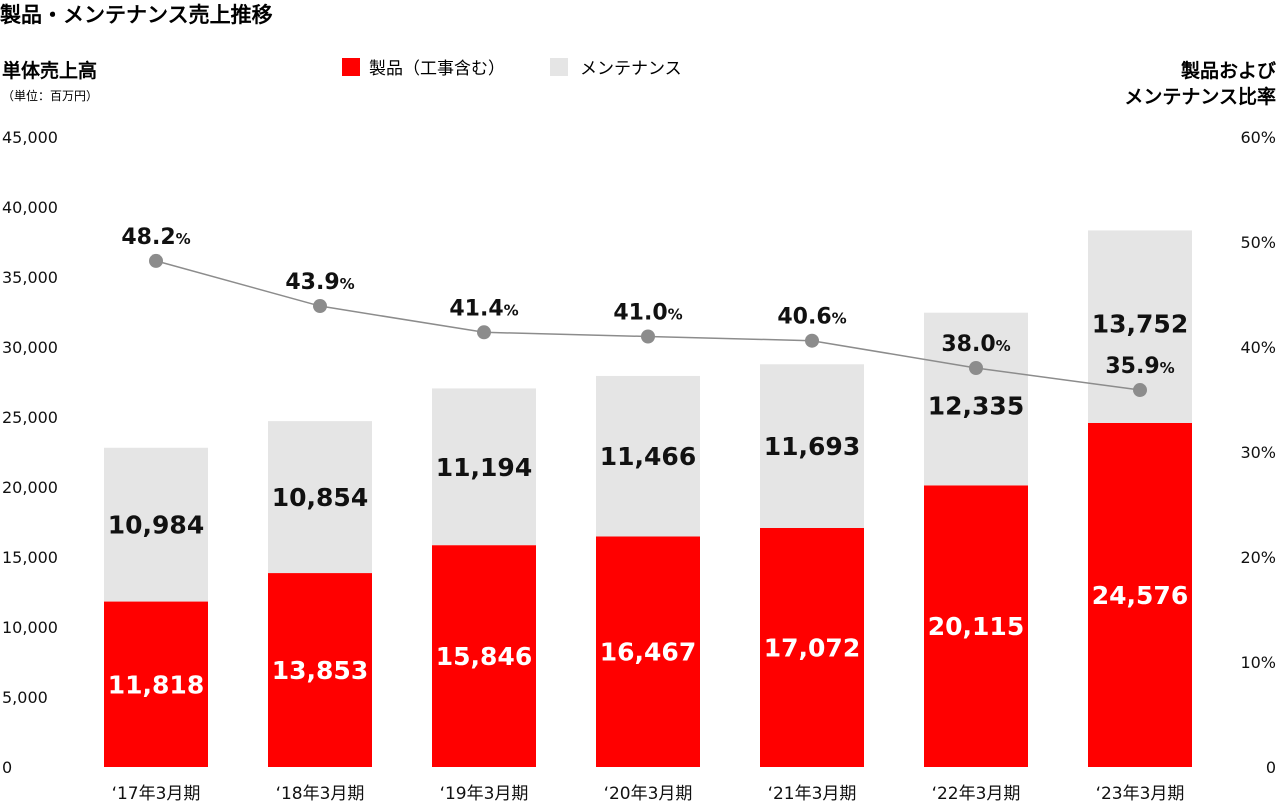 This screenshot has width=1278, height=802. What do you see at coordinates (30, 627) in the screenshot?
I see `left-tick-label: 10,000` at bounding box center [30, 627].